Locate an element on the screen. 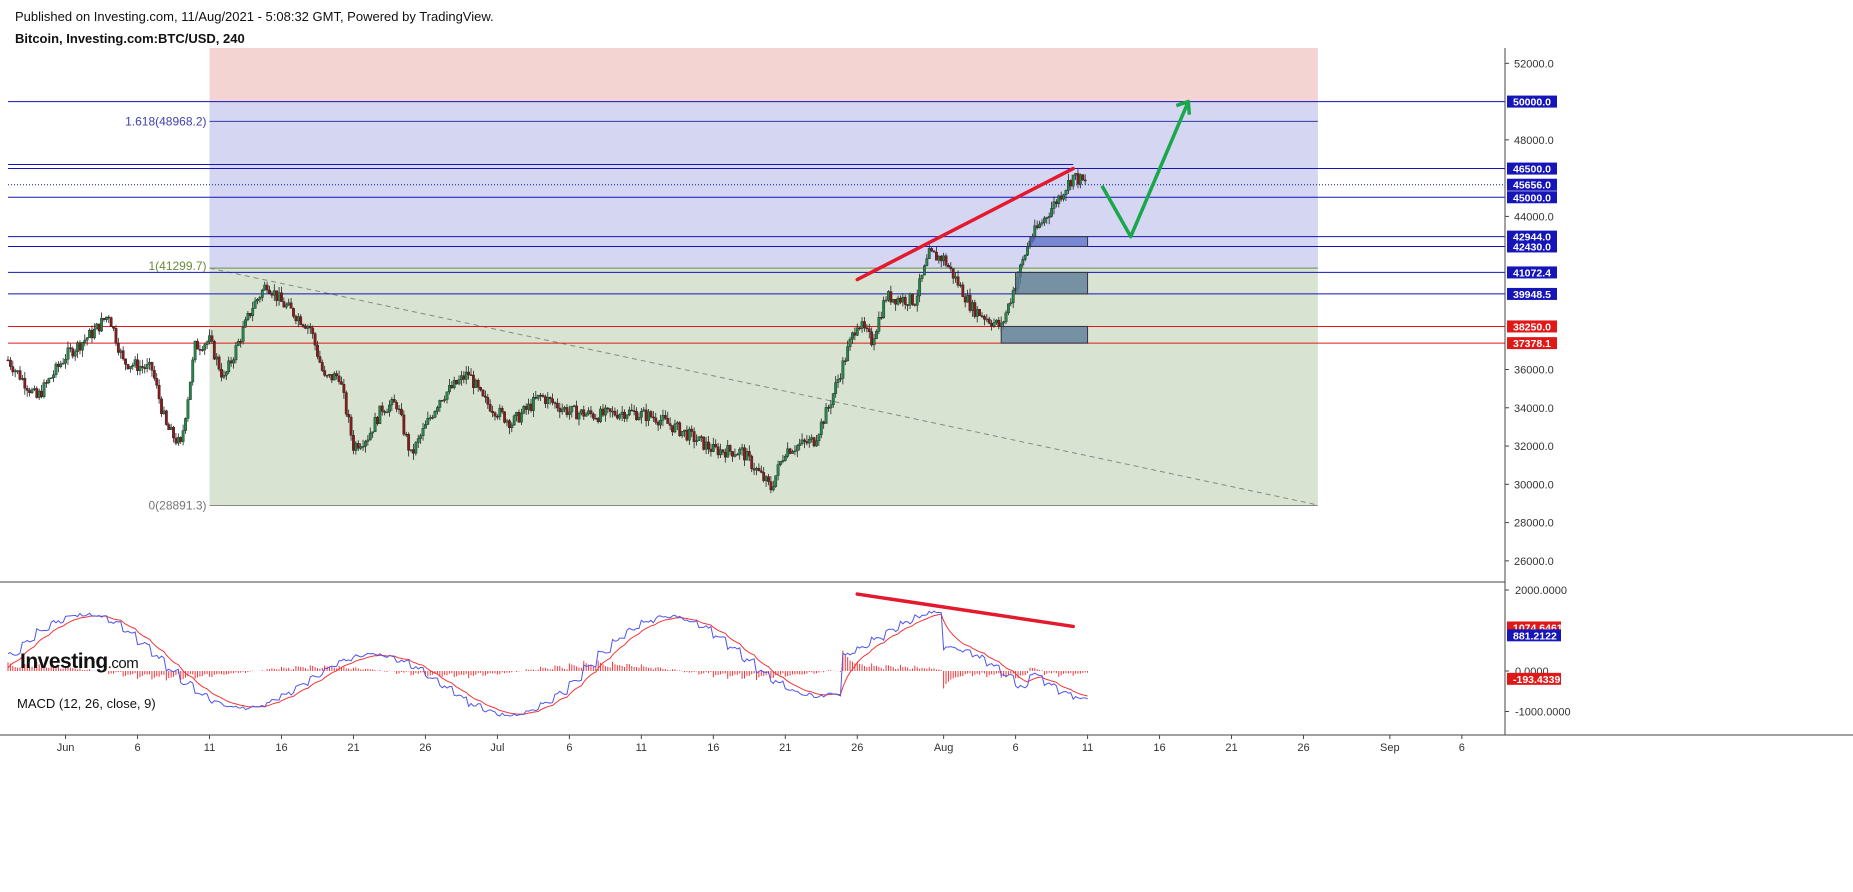 The image size is (1853, 892). price-tick-label: 34000.0 is located at coordinates (1534, 409).